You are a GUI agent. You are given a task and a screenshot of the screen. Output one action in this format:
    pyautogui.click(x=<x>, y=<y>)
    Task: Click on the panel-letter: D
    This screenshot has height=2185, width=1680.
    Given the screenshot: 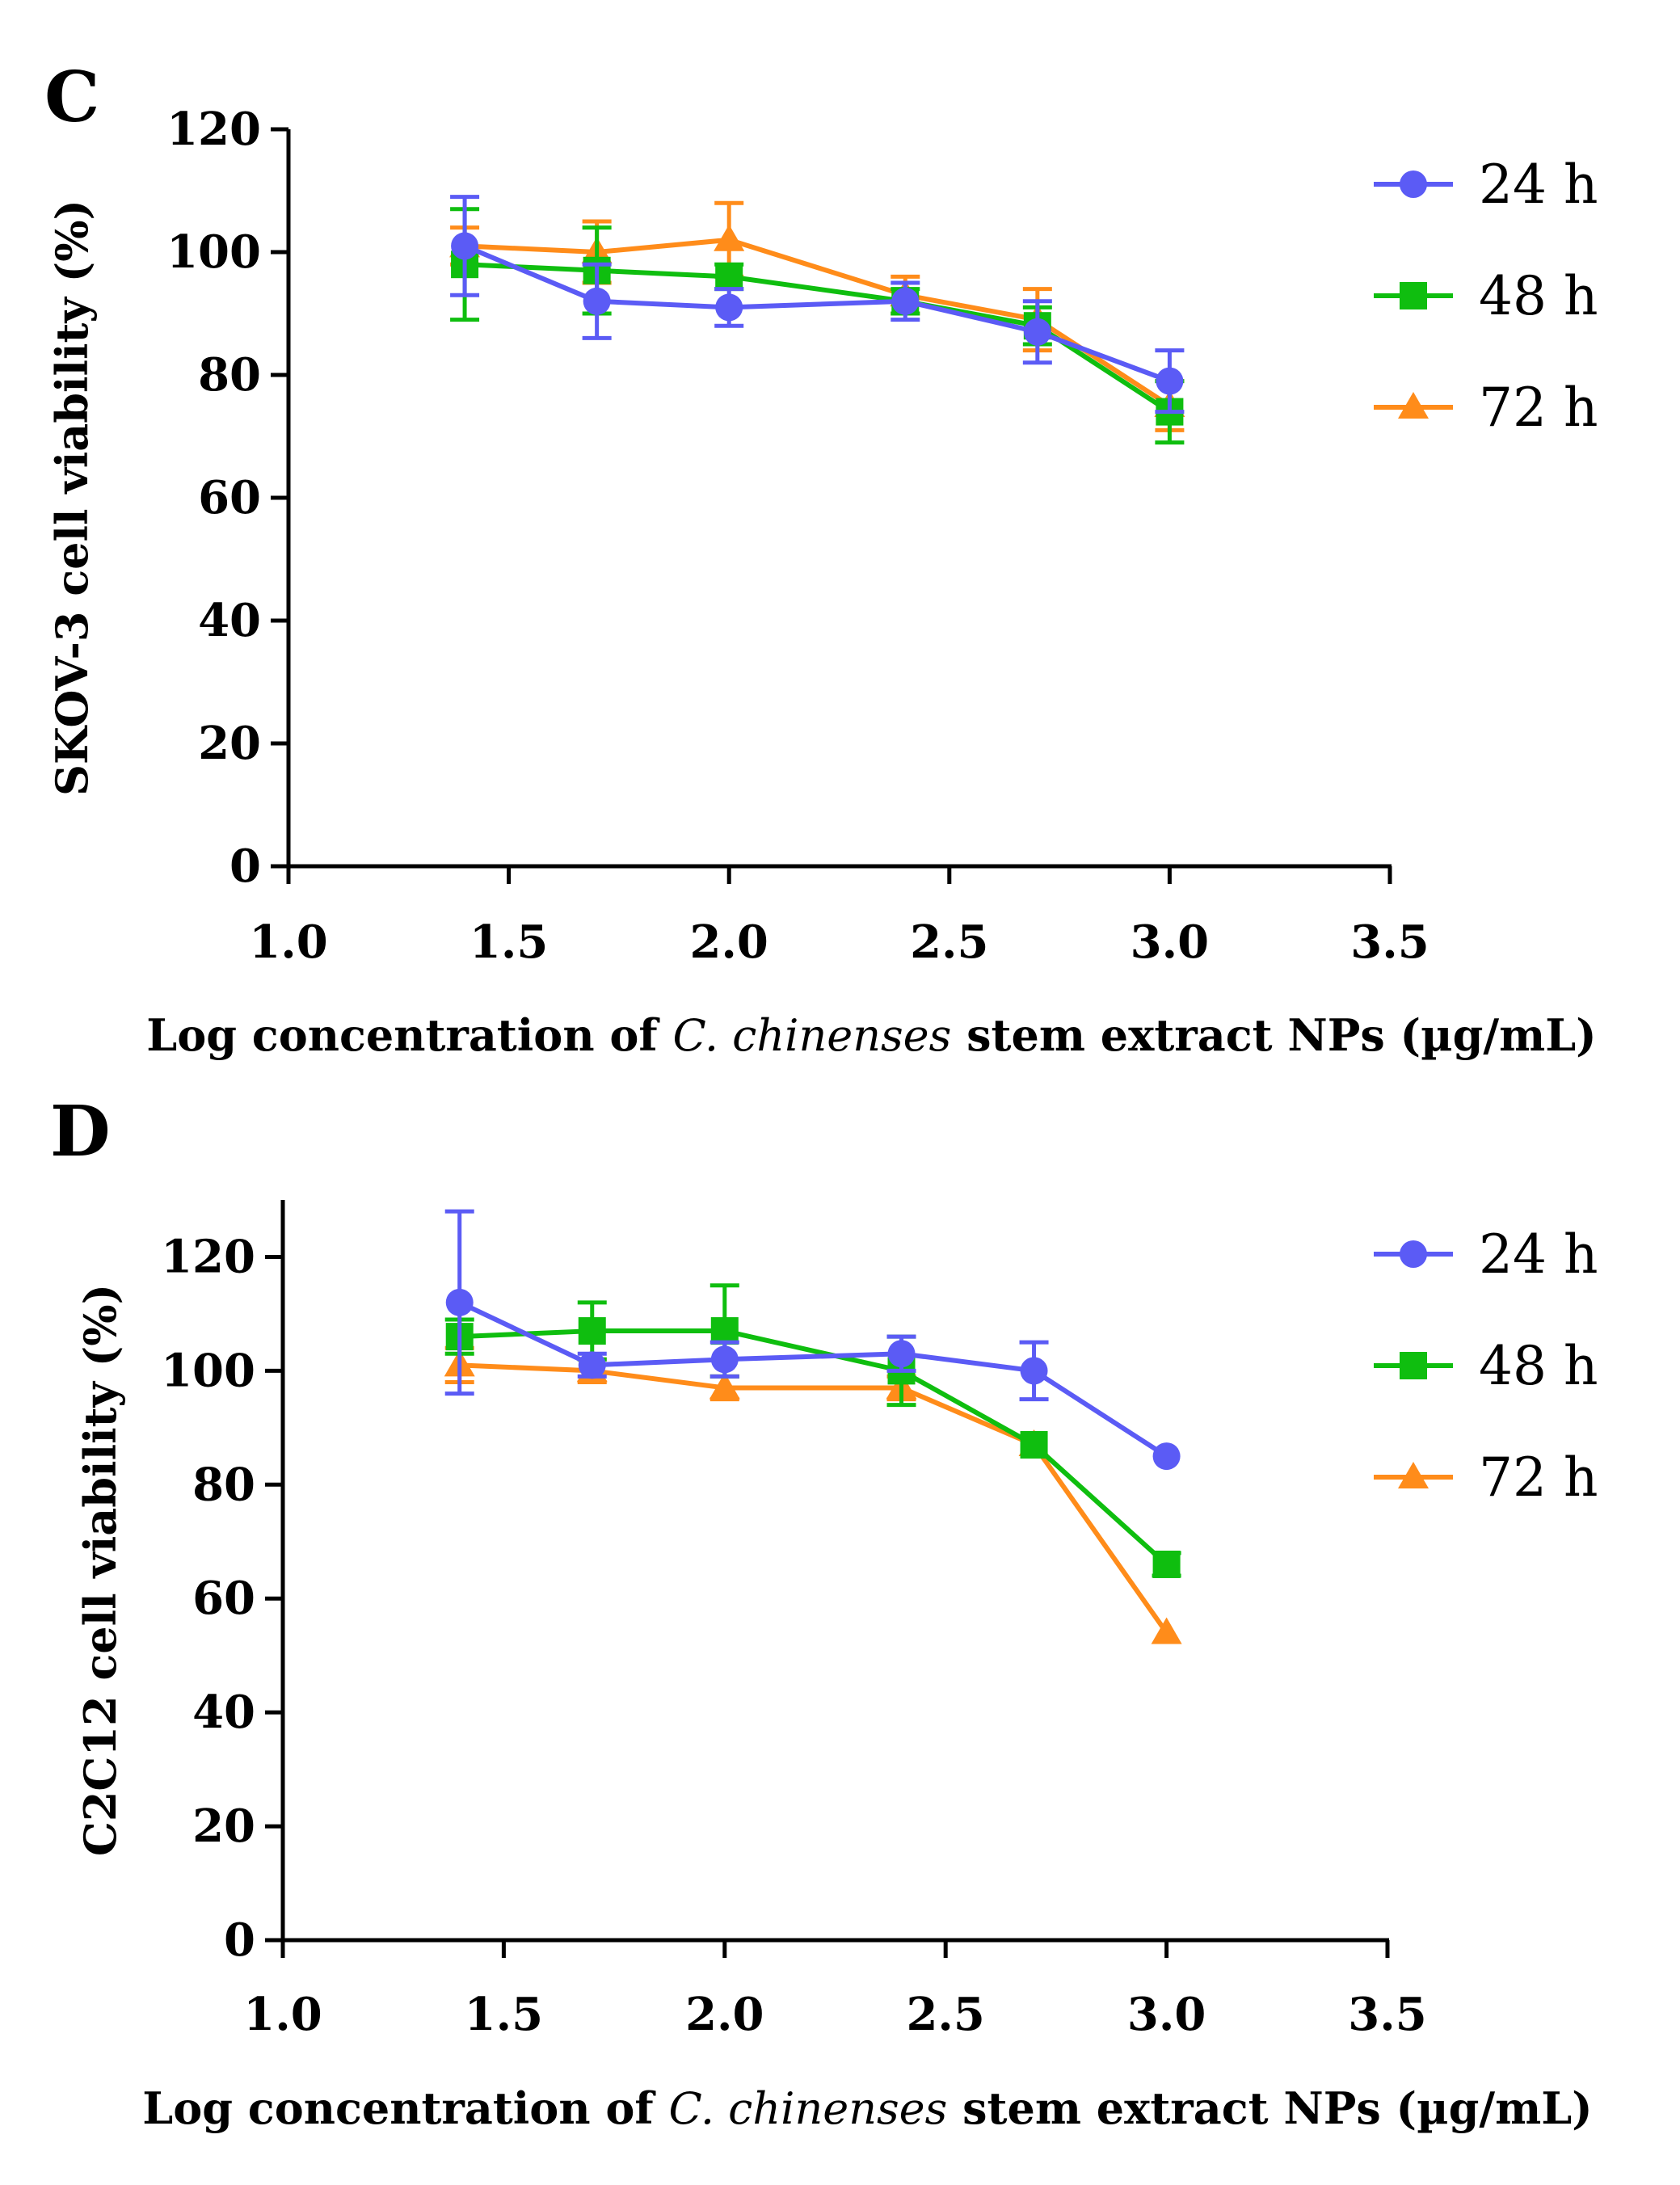 What is the action you would take?
    pyautogui.click(x=80, y=1131)
    